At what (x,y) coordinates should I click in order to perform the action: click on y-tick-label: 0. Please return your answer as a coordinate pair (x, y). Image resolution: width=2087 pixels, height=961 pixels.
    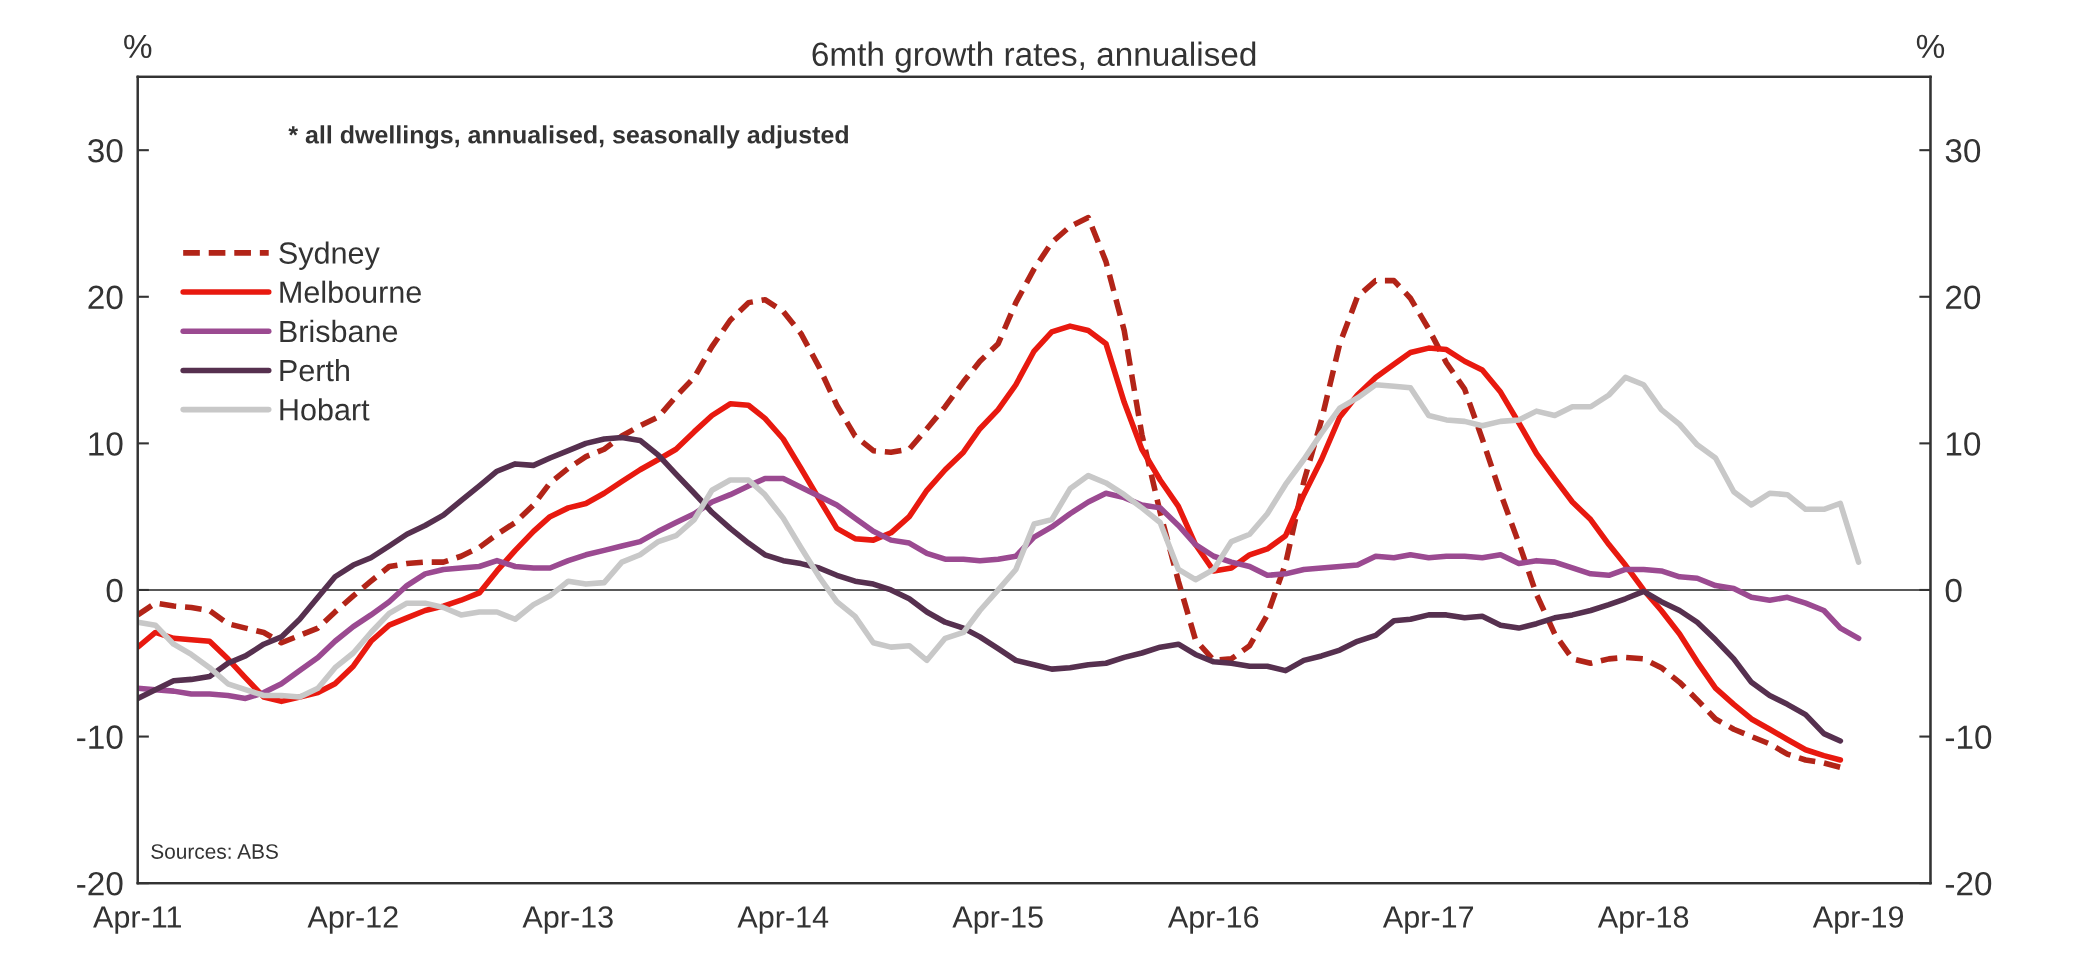
    Looking at the image, I should click on (114, 590).